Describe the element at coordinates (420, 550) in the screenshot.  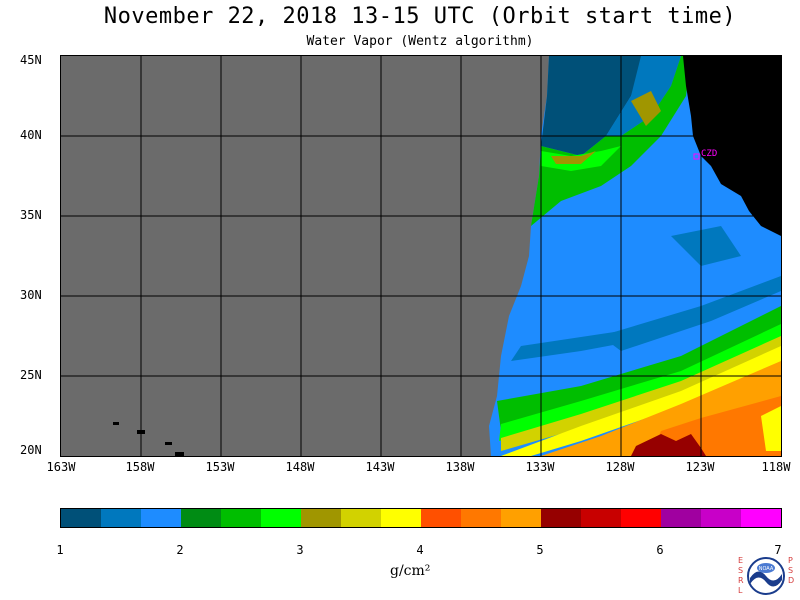
I see `colorbar-tick-4: 4` at that location.